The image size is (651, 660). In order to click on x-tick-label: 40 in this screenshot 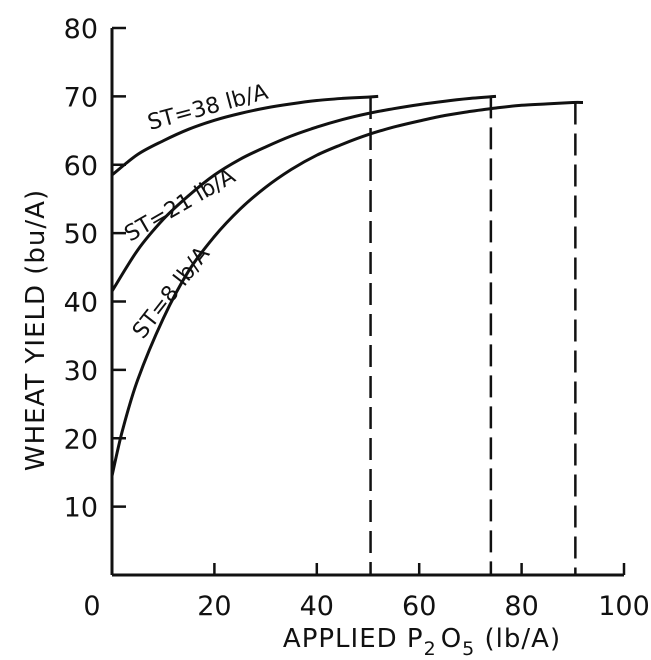, I will do `click(317, 606)`.